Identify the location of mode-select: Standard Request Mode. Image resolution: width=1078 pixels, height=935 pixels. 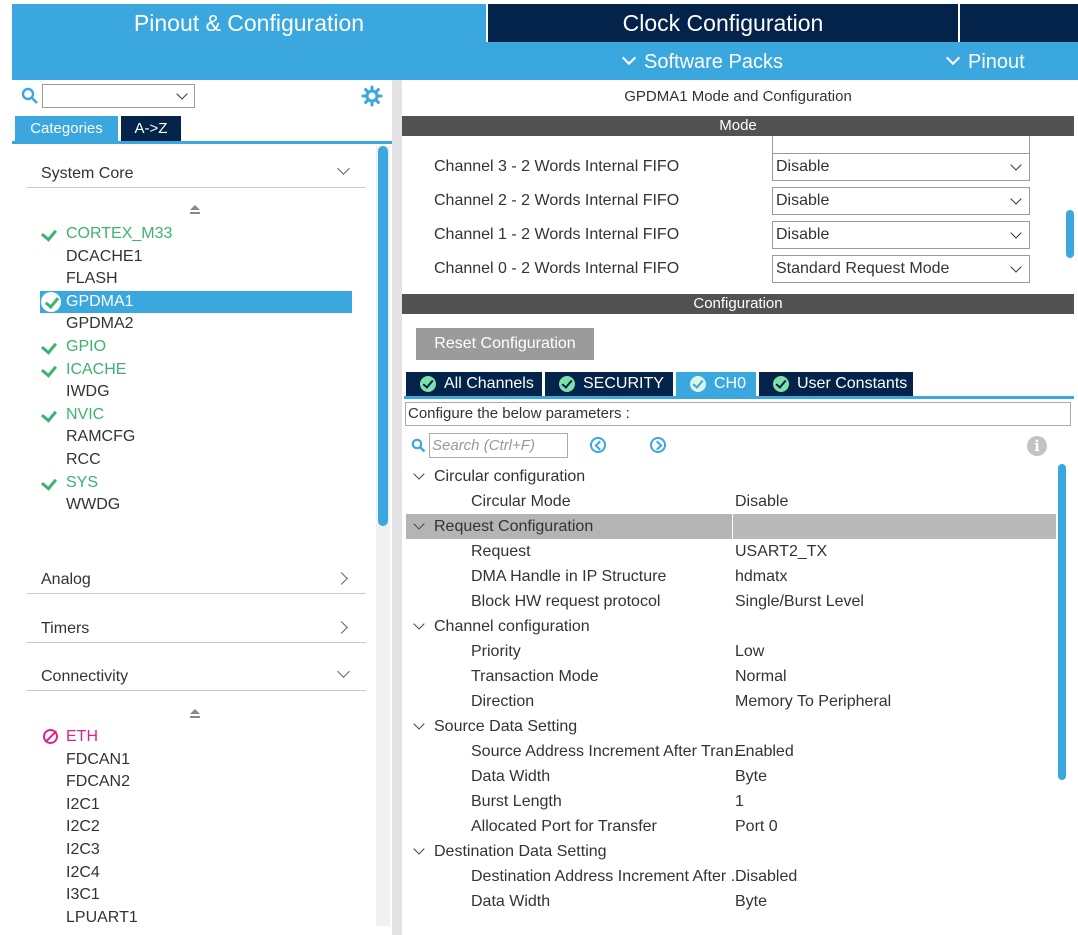
(901, 269).